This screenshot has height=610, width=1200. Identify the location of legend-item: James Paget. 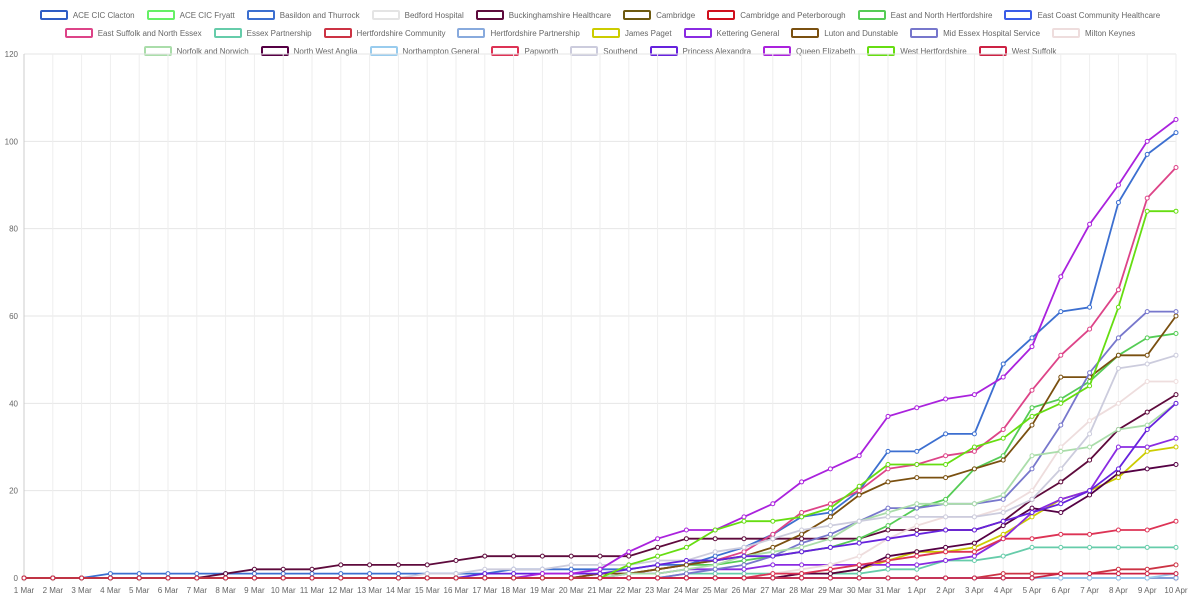
(631, 33).